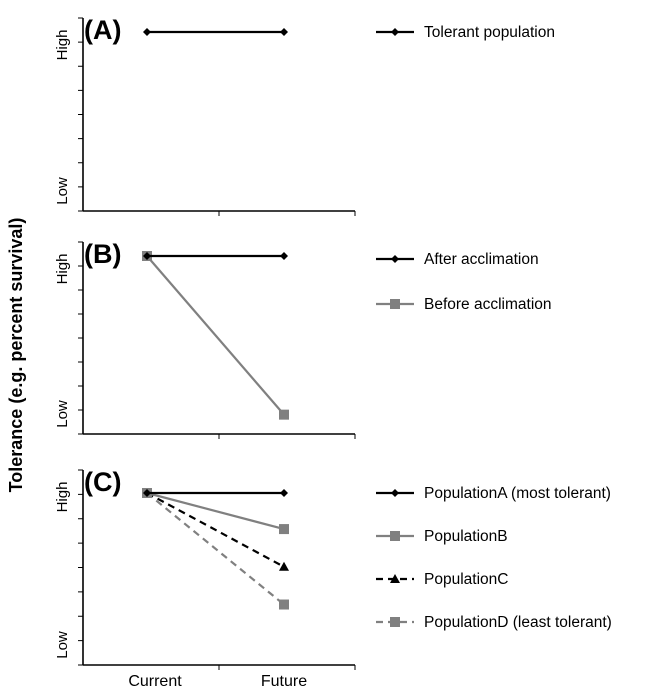 This screenshot has width=657, height=691. I want to click on legend-entry: Before acclimation, so click(488, 304).